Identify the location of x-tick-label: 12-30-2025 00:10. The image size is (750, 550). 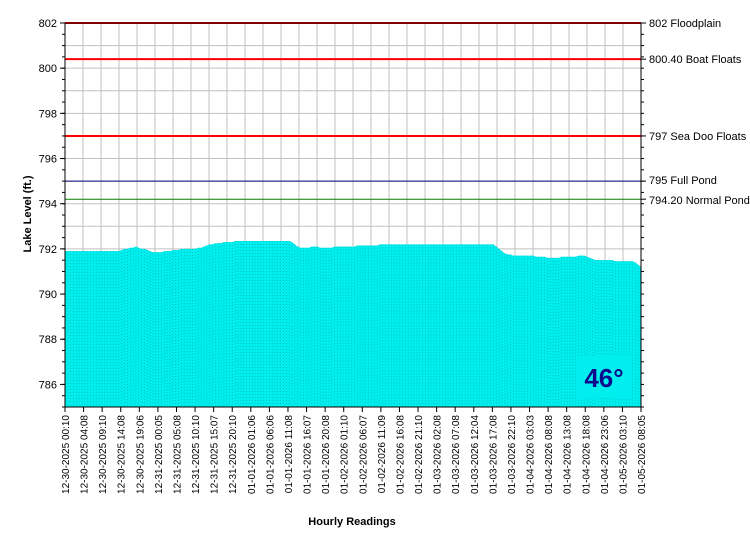
(66, 454).